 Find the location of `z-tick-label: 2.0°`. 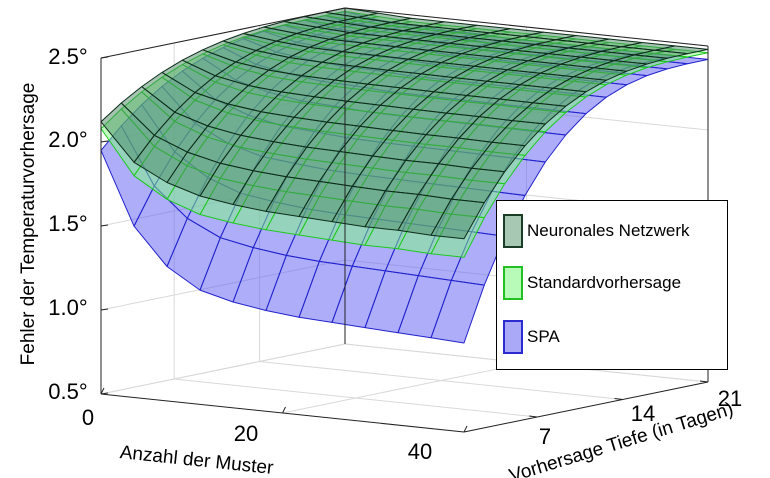

z-tick-label: 2.0° is located at coordinates (67, 139).